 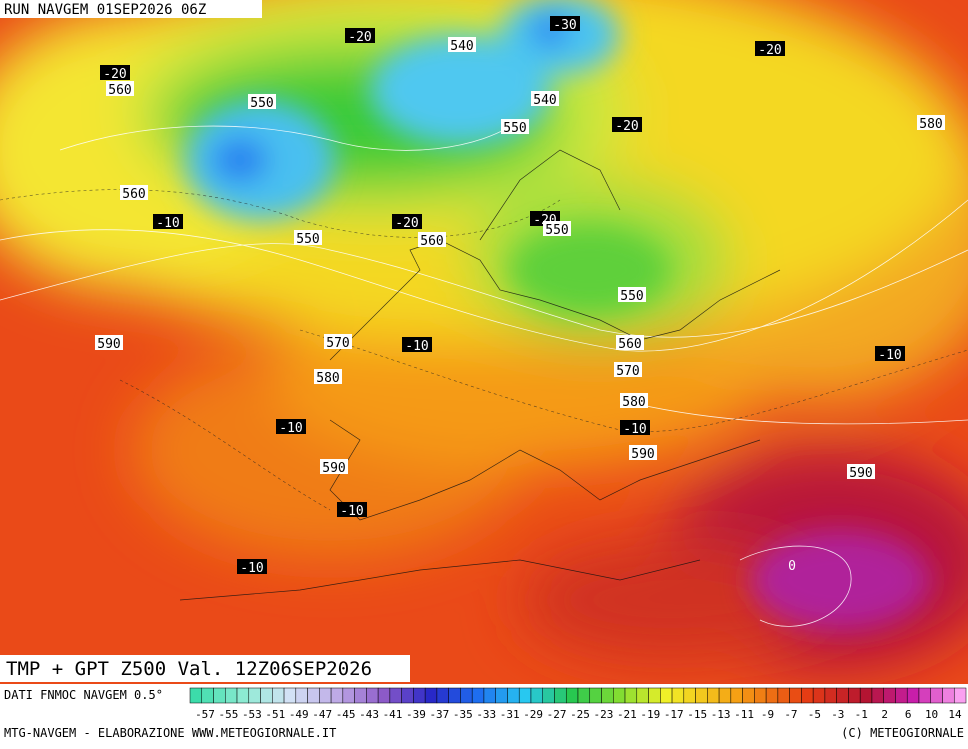 I want to click on colorbar-tick-label: -27, so click(x=557, y=714).